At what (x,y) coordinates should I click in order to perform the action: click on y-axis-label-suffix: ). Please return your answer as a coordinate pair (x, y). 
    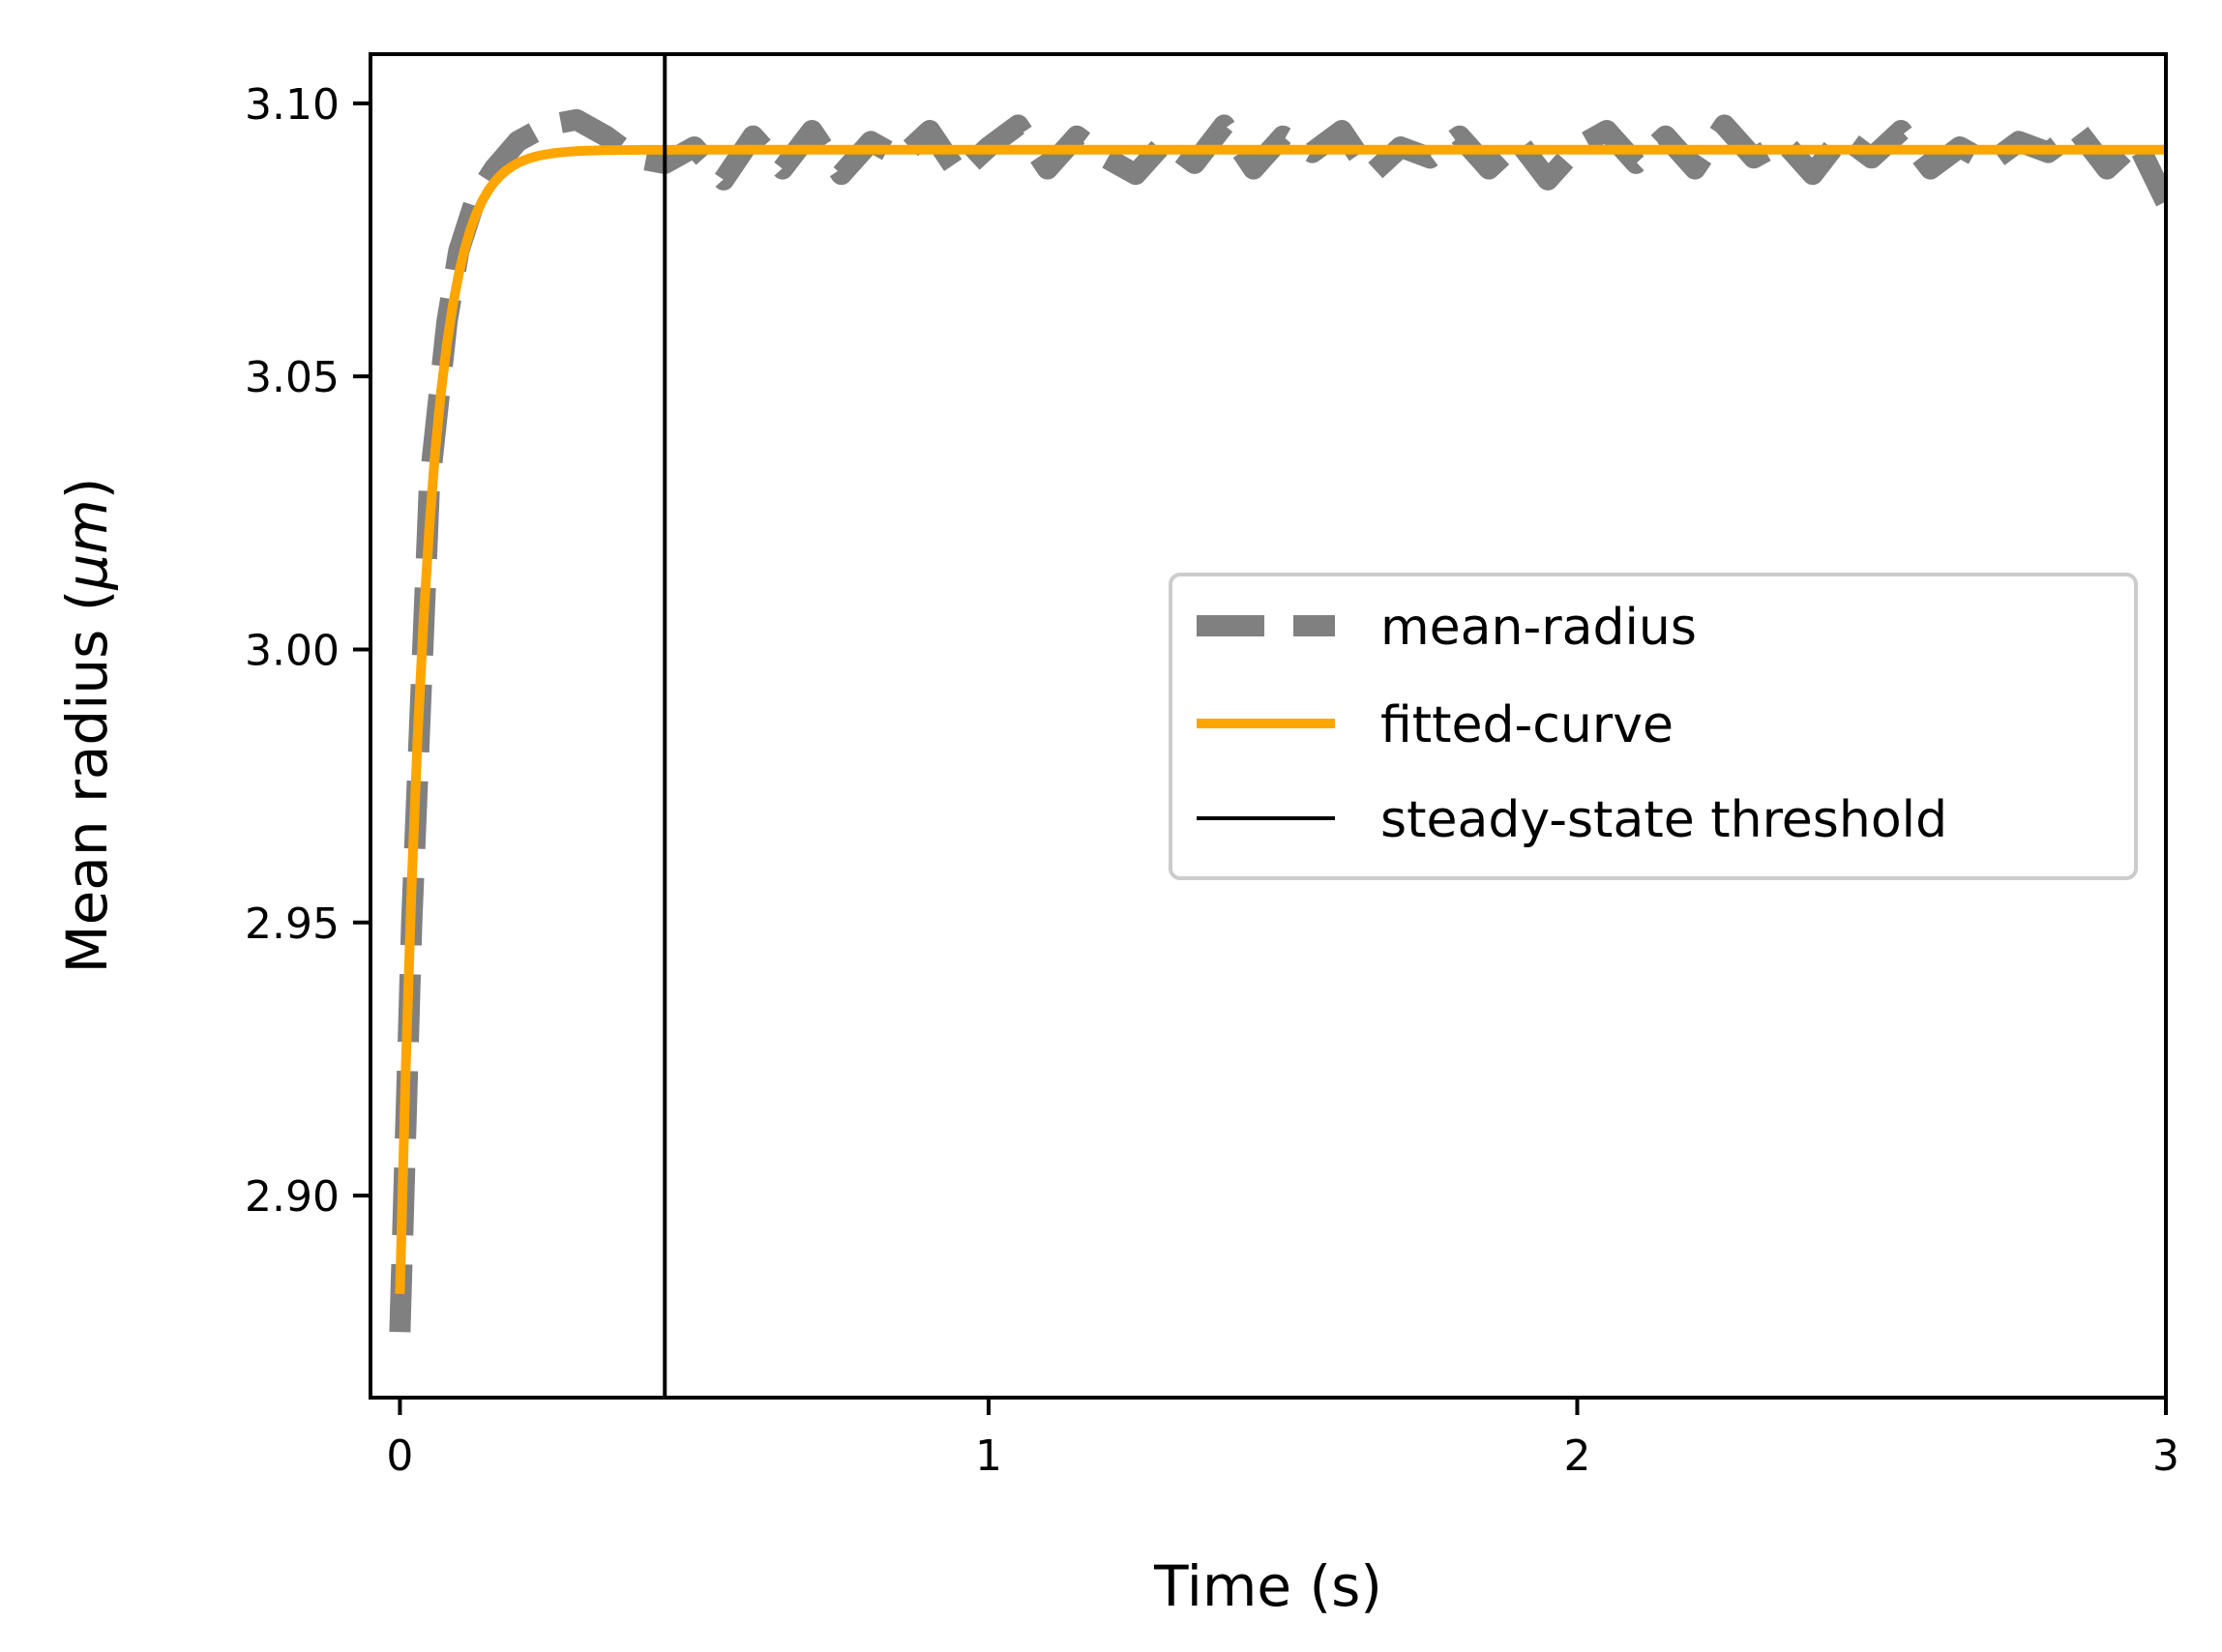
    Looking at the image, I should click on (87, 489).